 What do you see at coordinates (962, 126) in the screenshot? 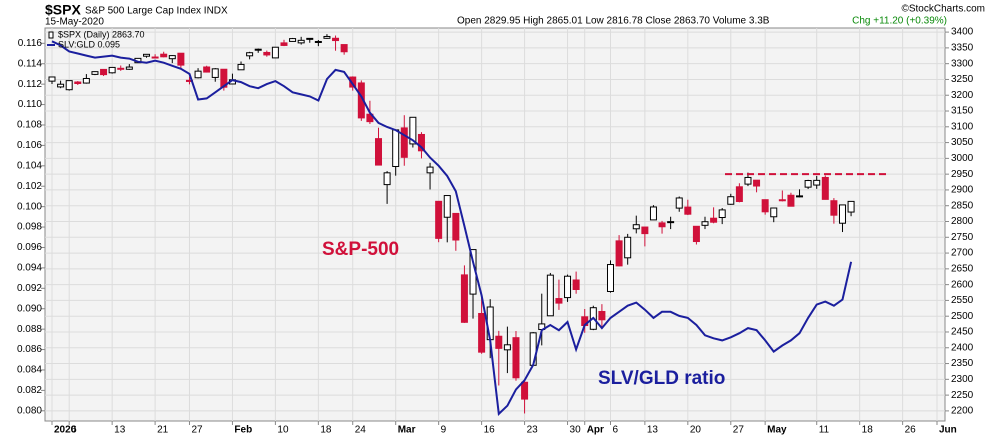
I see `y2-tick-label: 3100` at bounding box center [962, 126].